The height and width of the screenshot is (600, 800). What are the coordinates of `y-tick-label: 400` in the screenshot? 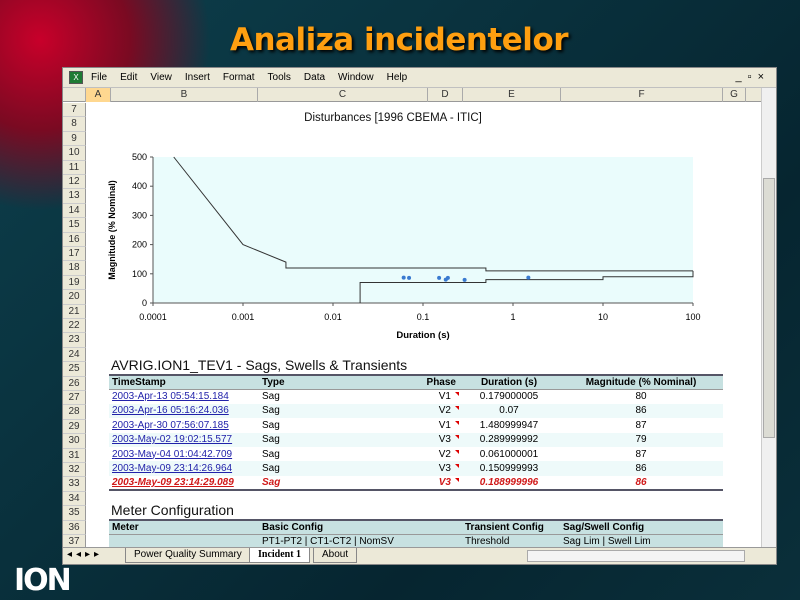 It's located at (139, 186).